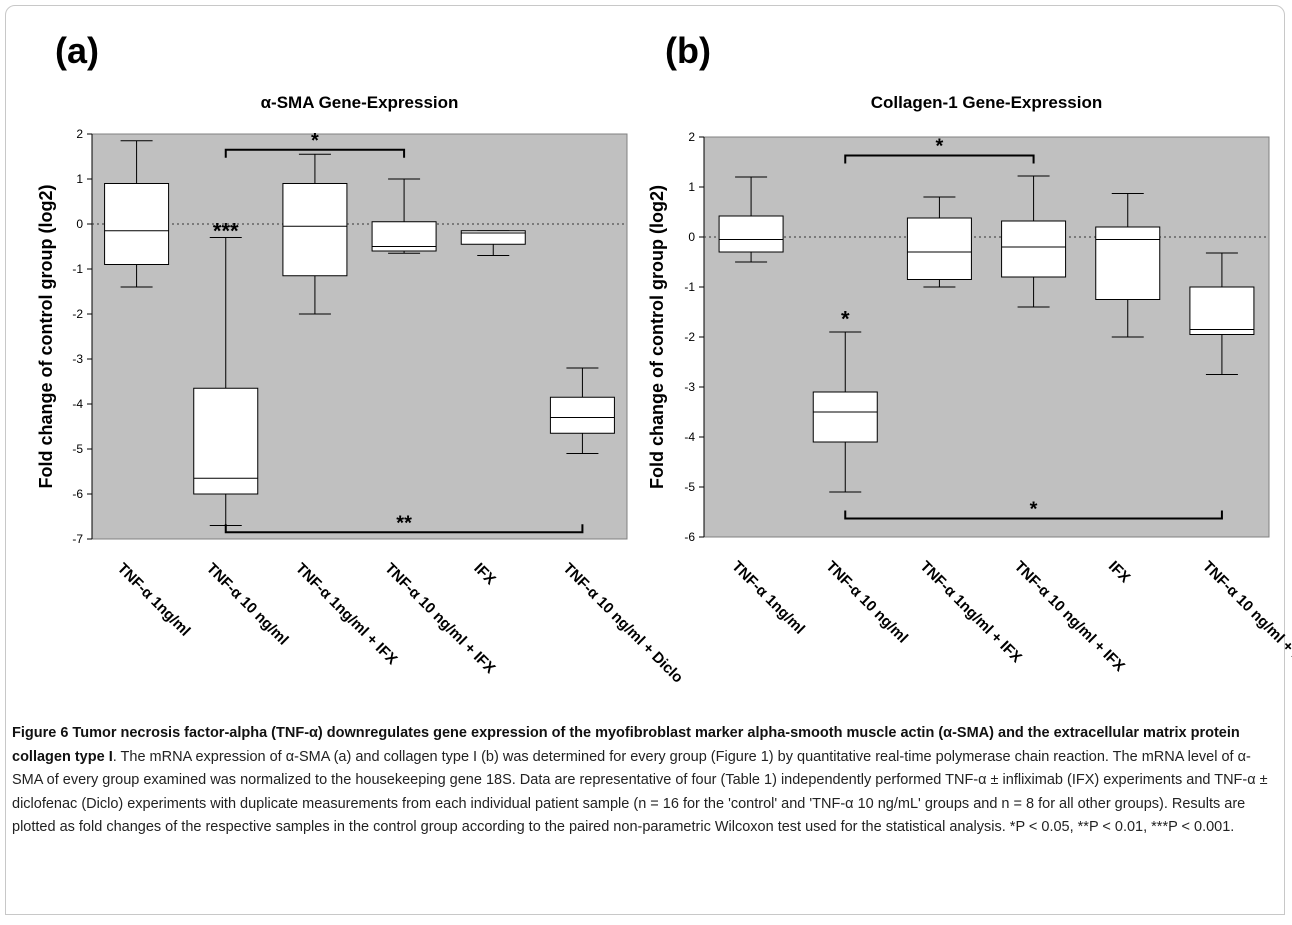 The image size is (1292, 925). Describe the element at coordinates (404, 523) in the screenshot. I see `significance-label: **` at that location.